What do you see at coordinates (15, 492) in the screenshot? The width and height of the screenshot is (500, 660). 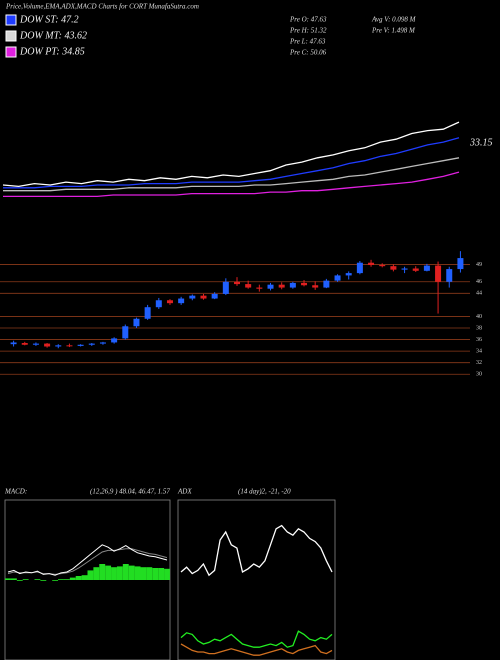 I see `panel-title: MACD:` at bounding box center [15, 492].